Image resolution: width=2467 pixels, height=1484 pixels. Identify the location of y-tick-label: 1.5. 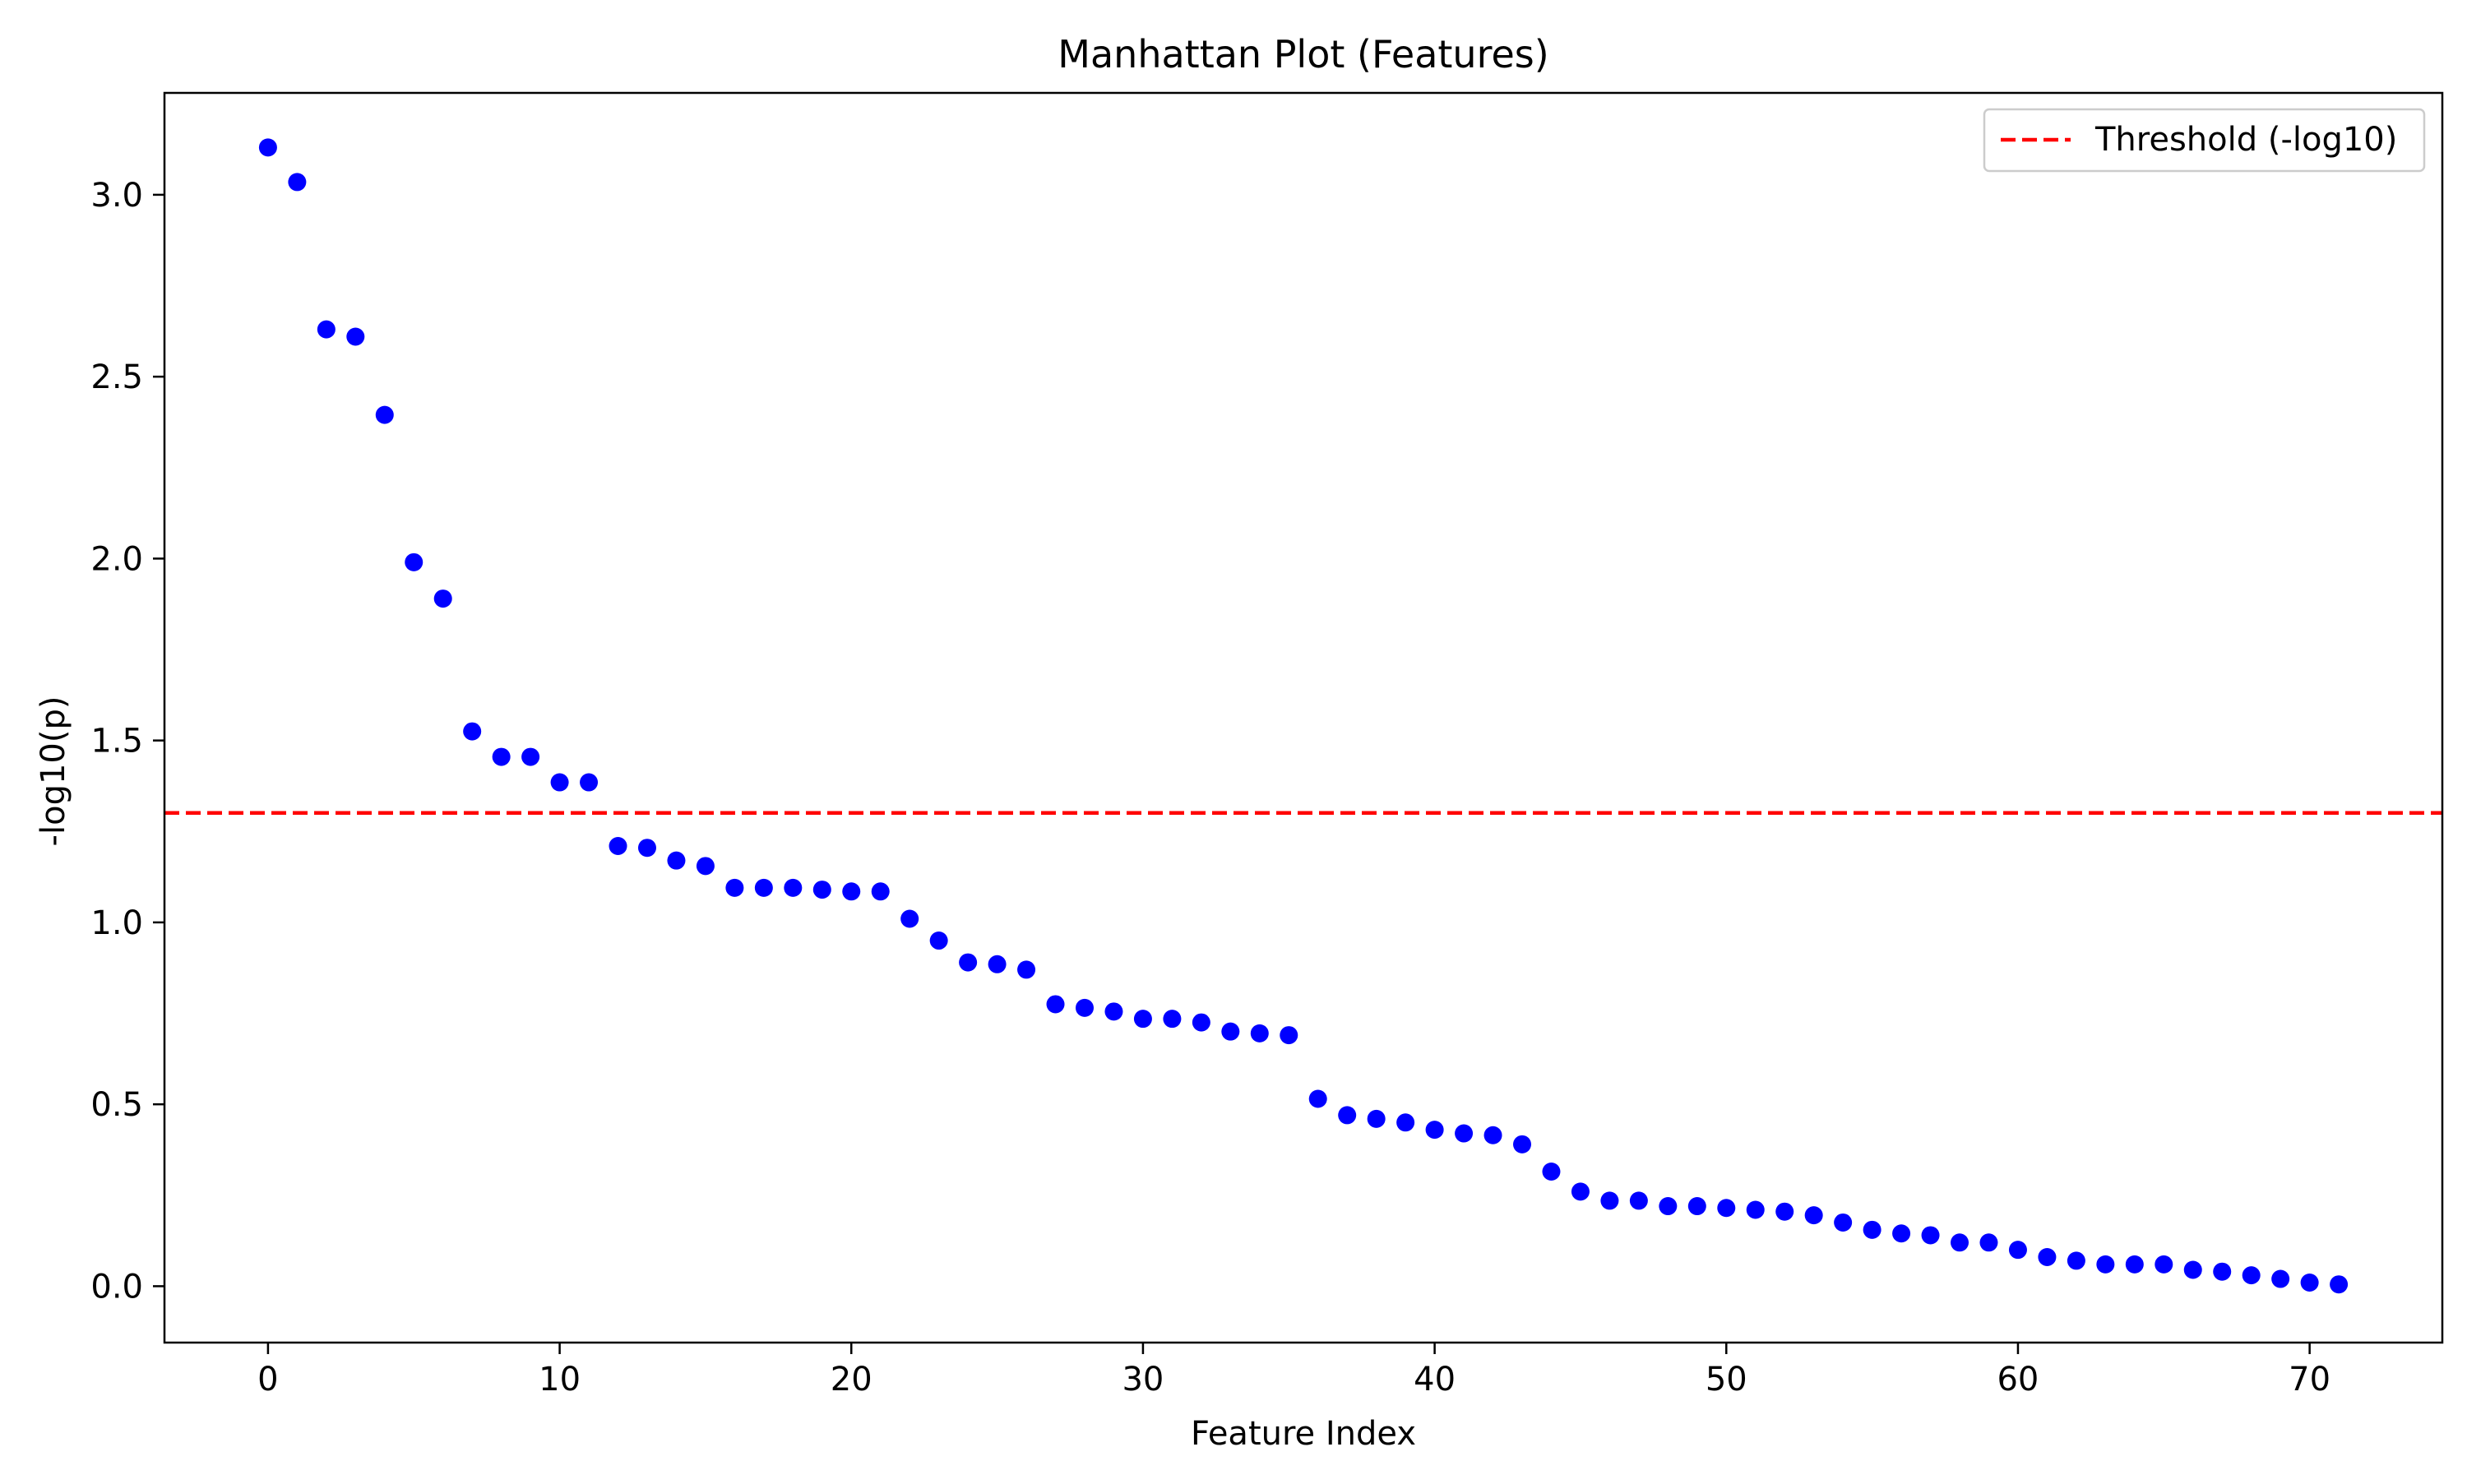
(116, 742).